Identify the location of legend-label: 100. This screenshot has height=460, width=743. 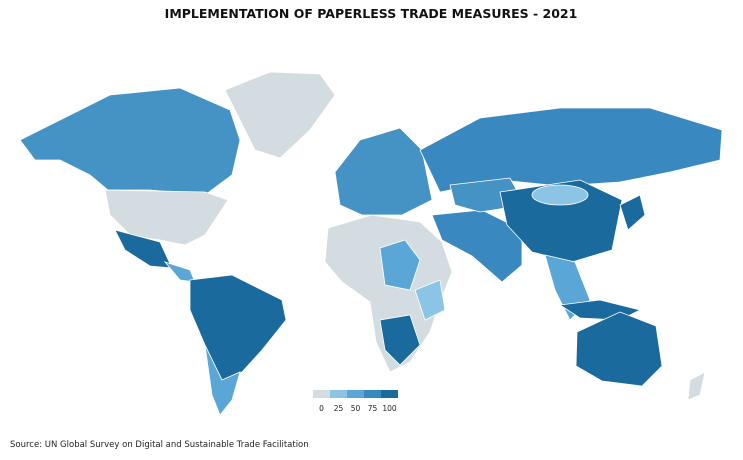
(389, 408).